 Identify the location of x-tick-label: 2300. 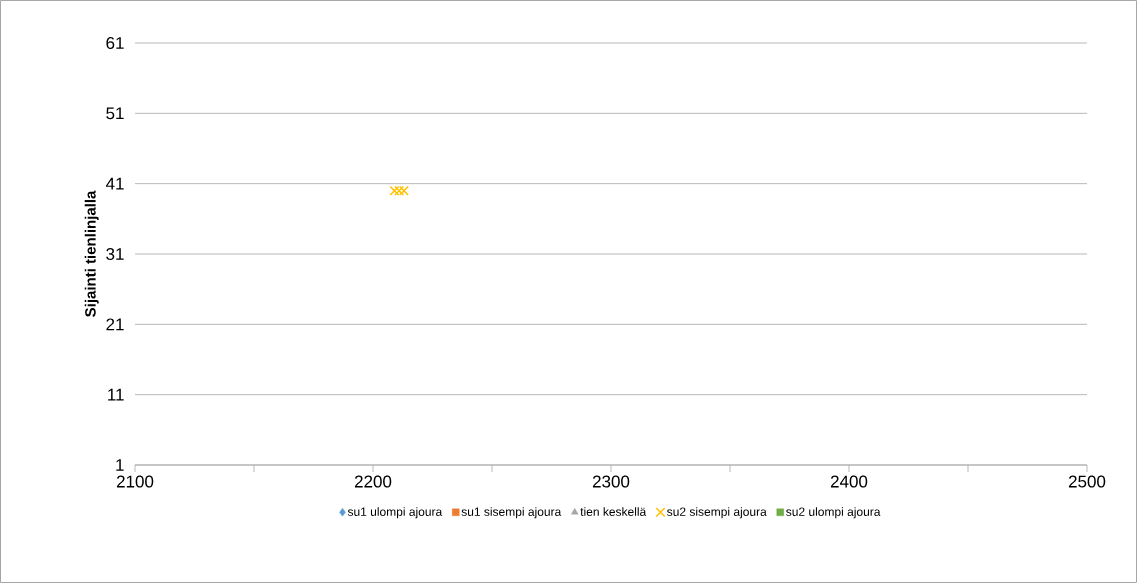
(611, 481).